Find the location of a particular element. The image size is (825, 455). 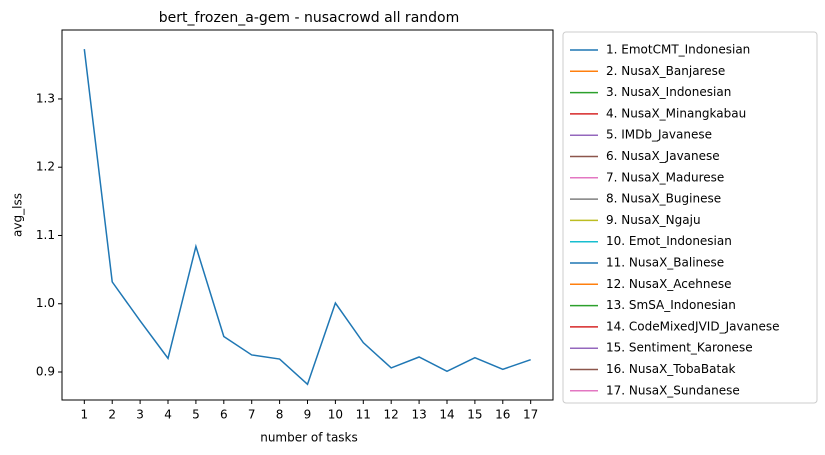

x-tick-label: 14 is located at coordinates (446, 415).